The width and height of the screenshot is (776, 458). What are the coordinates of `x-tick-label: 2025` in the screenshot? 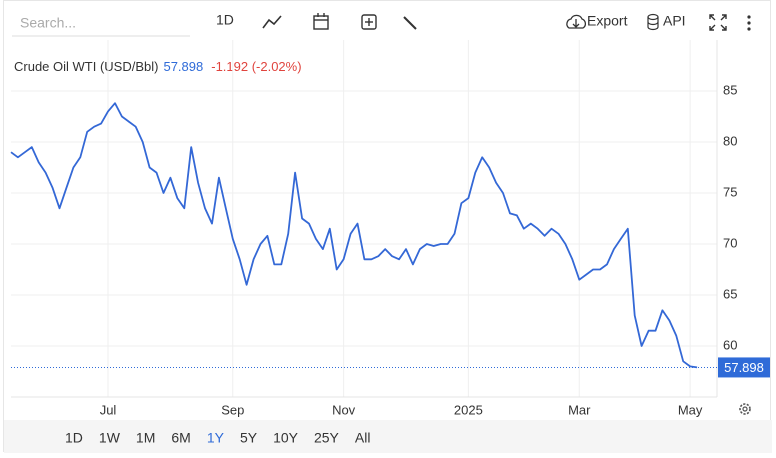 It's located at (468, 409).